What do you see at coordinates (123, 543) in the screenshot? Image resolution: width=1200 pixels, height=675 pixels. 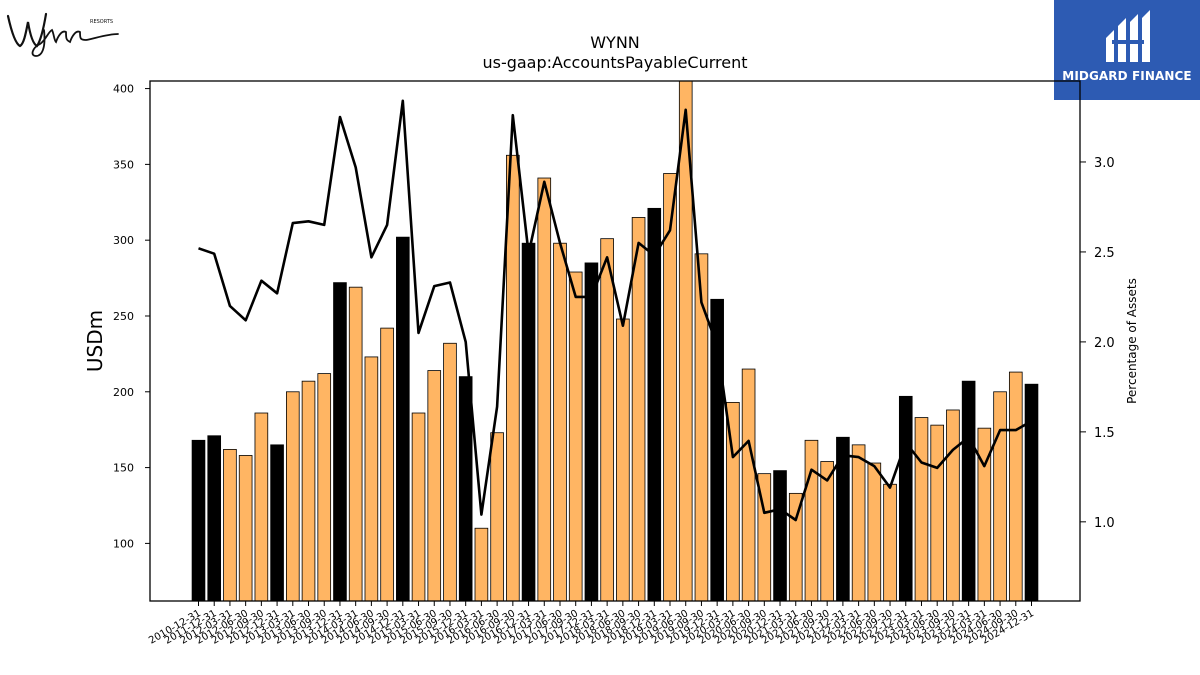 I see `y-tick-label: 100` at bounding box center [123, 543].